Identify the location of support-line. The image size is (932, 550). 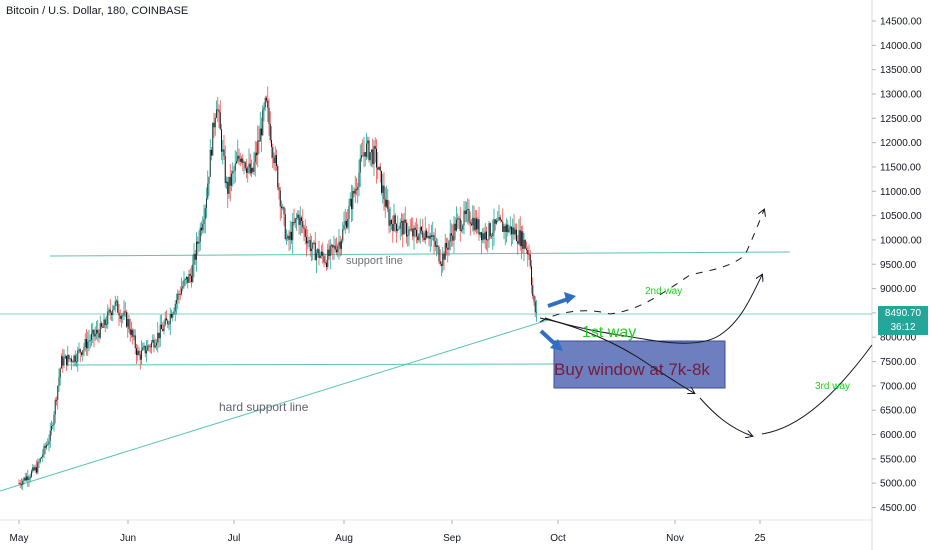
(420, 254).